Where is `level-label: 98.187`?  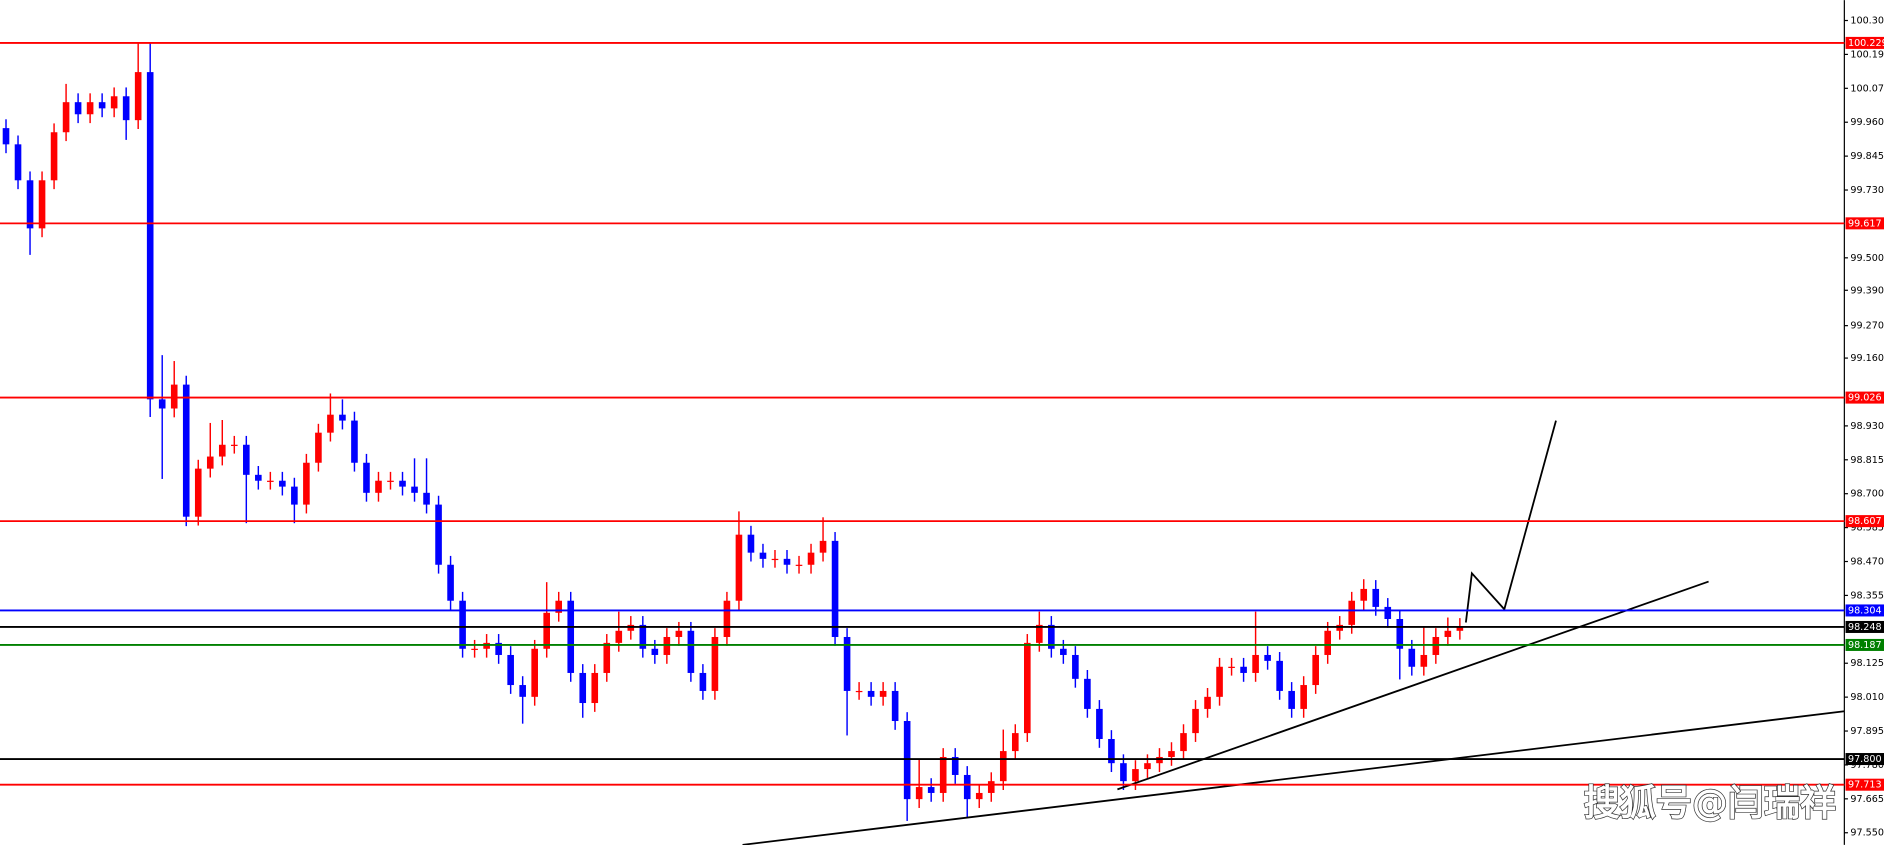 level-label: 98.187 is located at coordinates (1865, 645).